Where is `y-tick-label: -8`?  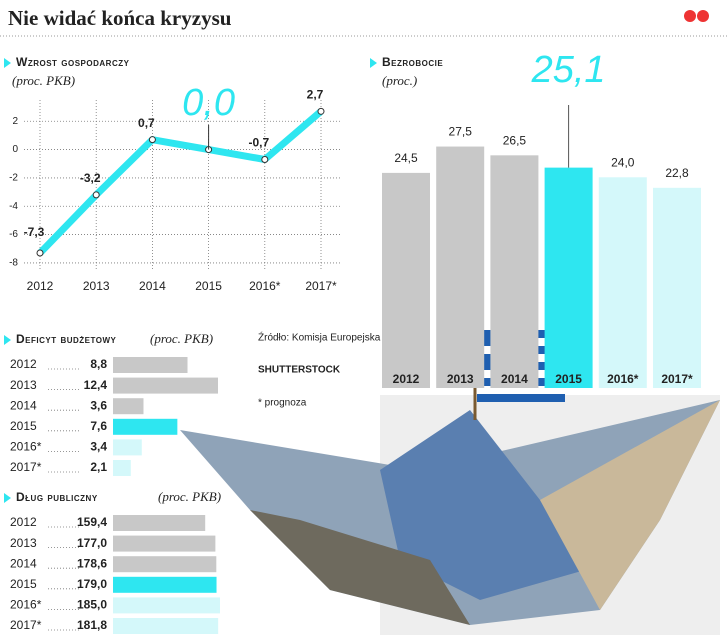 y-tick-label: -8 is located at coordinates (13, 263).